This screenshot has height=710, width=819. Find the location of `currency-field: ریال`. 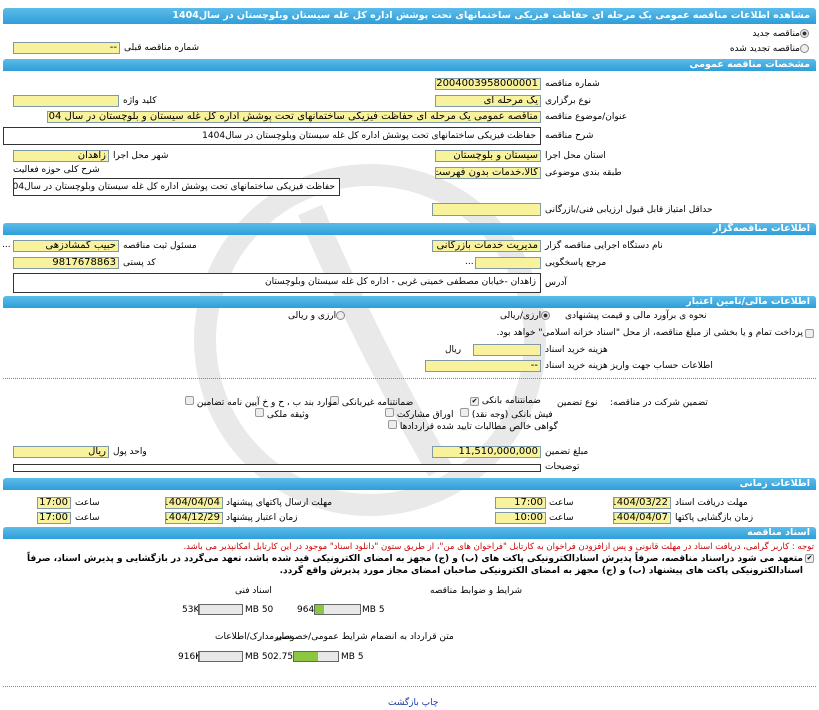

currency-field: ریال is located at coordinates (61, 452).